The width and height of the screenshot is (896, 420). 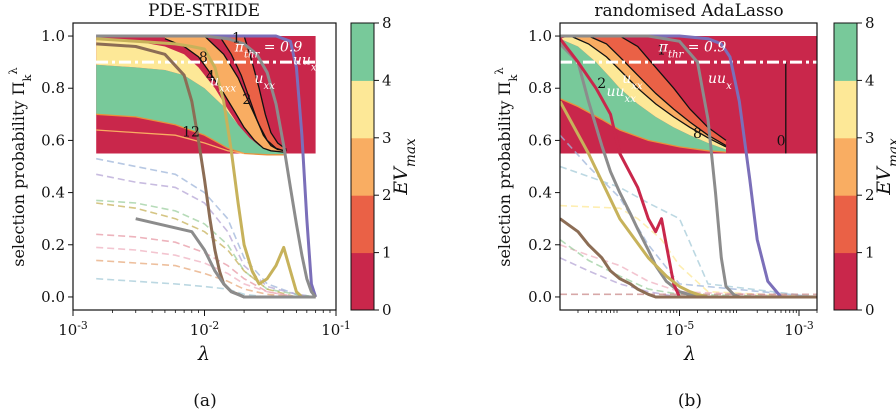 I want to click on panel-b-y-ticks: 0.0 0.2 0.4 0.6 0.8 1.0, so click(x=544, y=166).